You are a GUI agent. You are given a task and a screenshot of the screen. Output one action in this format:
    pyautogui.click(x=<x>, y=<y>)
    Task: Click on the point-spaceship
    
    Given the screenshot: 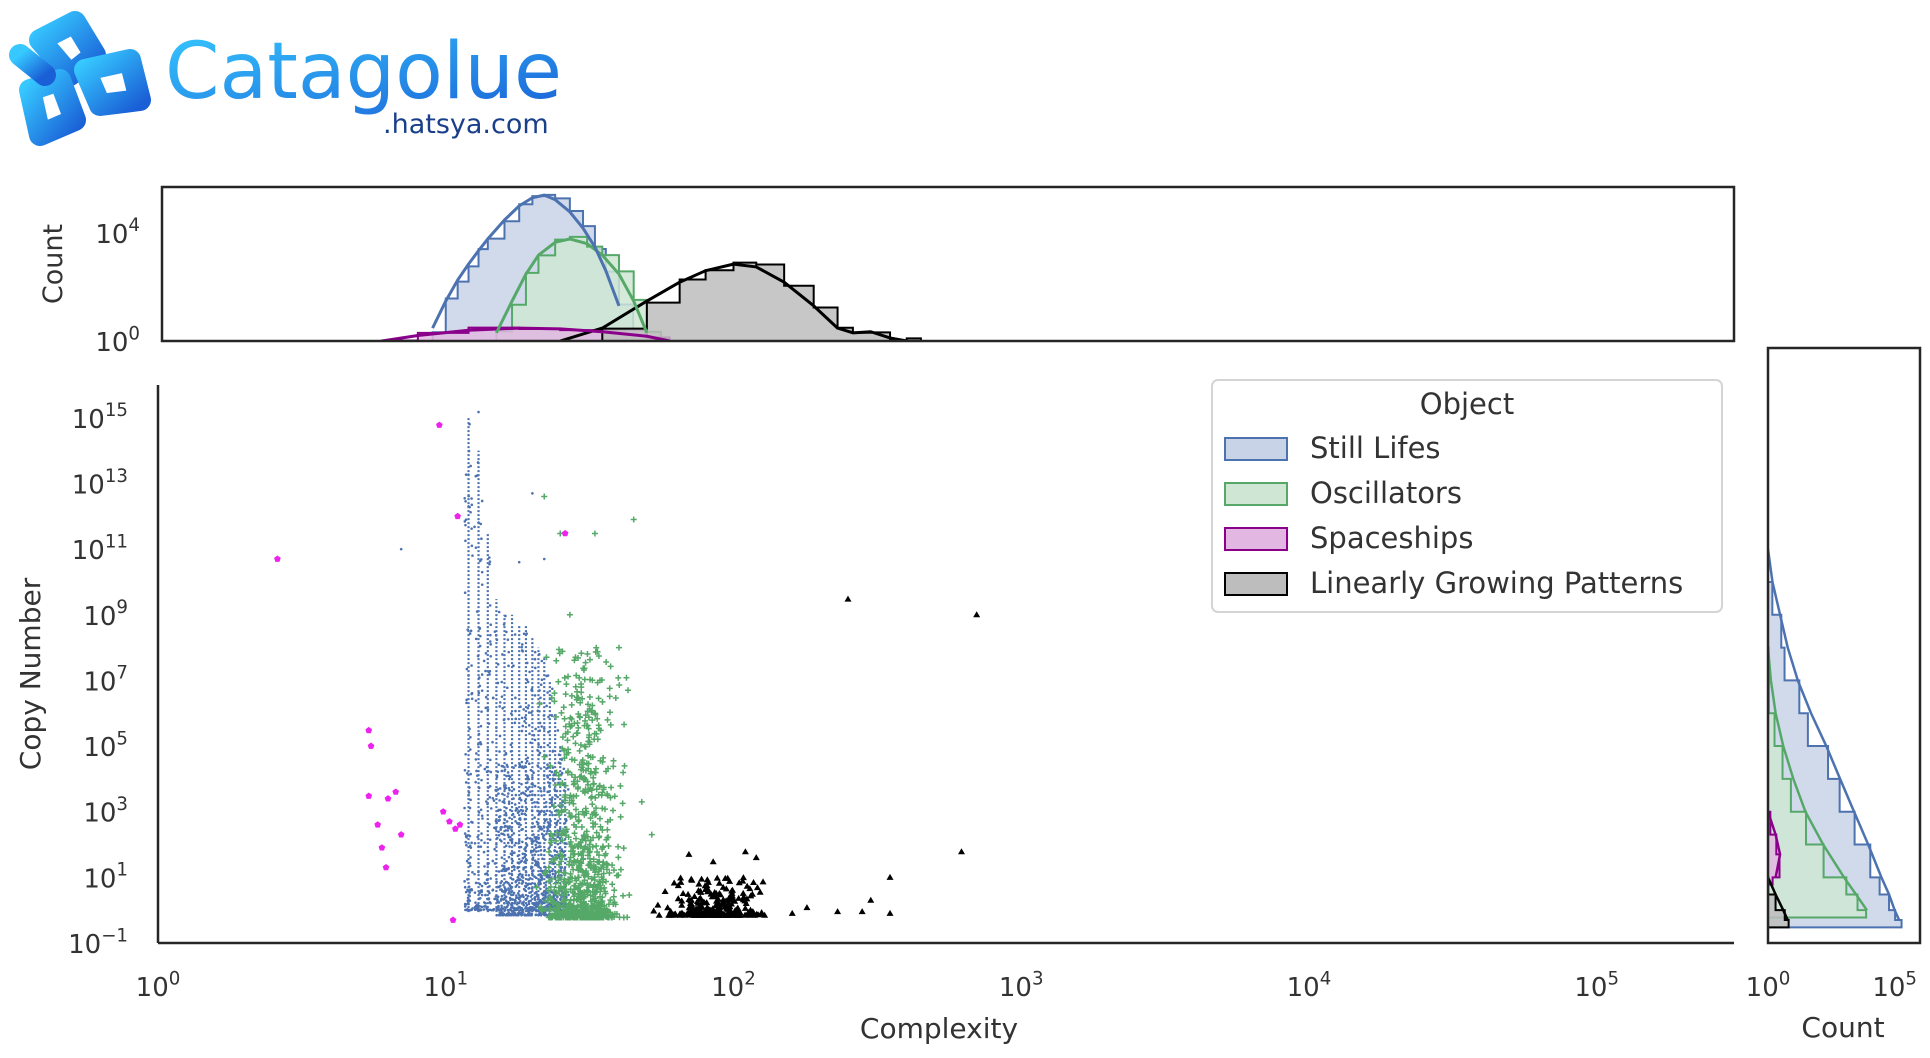 What is the action you would take?
    pyautogui.click(x=371, y=745)
    